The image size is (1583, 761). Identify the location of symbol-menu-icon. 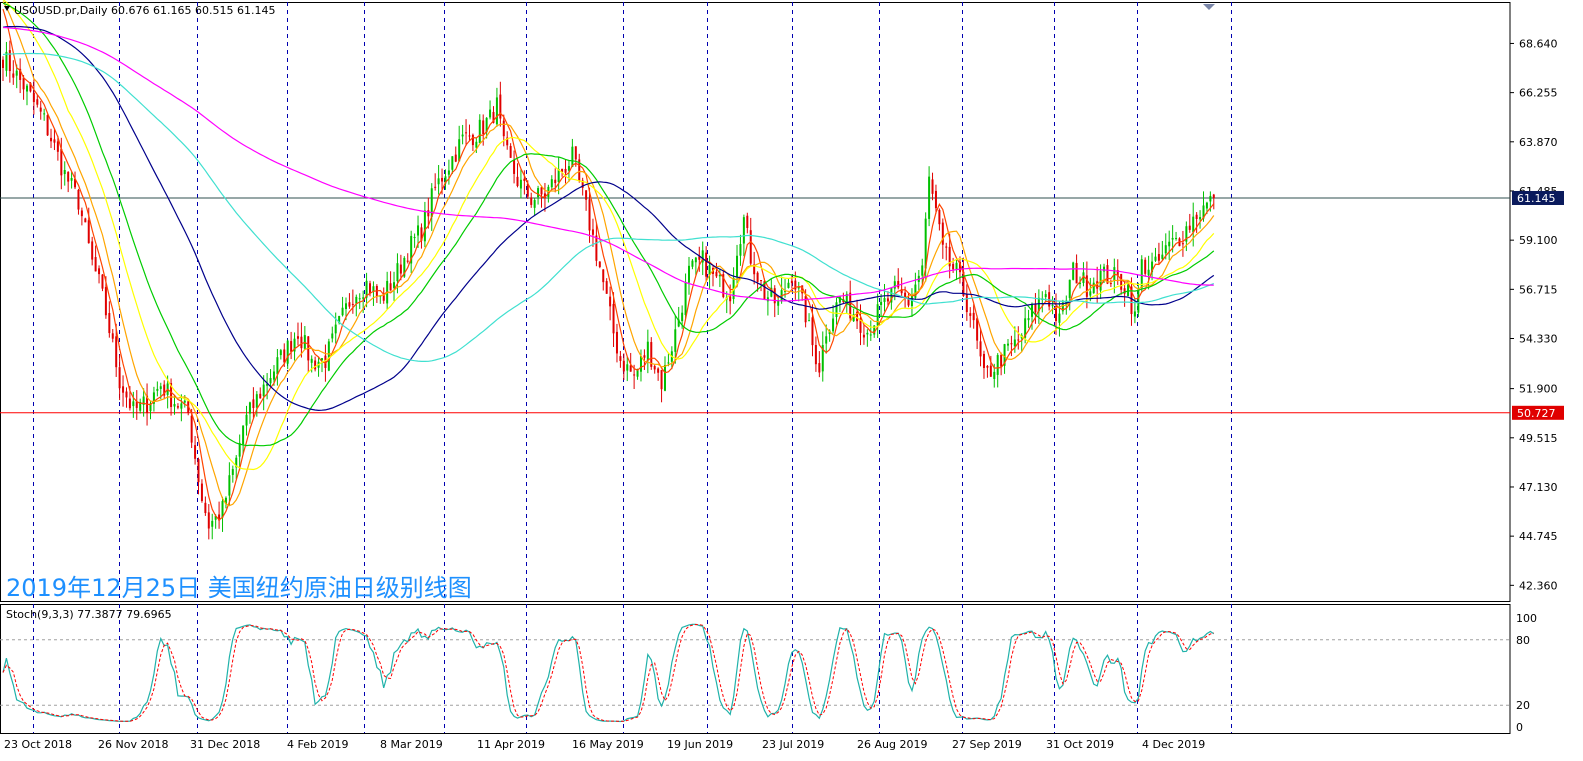
(7, 8).